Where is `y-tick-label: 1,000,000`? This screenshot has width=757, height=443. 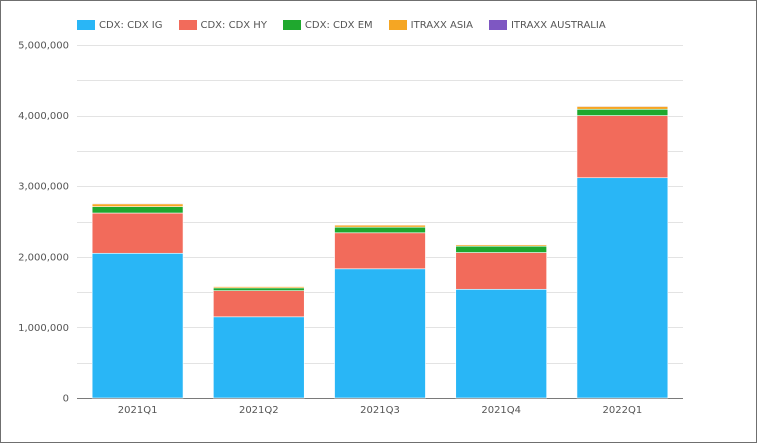 y-tick-label: 1,000,000 is located at coordinates (43, 328).